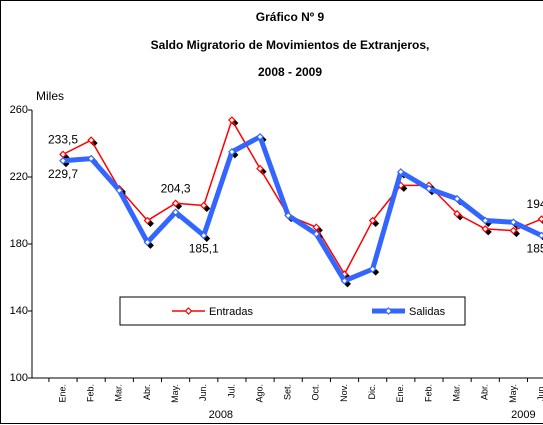 The height and width of the screenshot is (425, 543). What do you see at coordinates (344, 393) in the screenshot?
I see `x-tick-label: Nov.` at bounding box center [344, 393].